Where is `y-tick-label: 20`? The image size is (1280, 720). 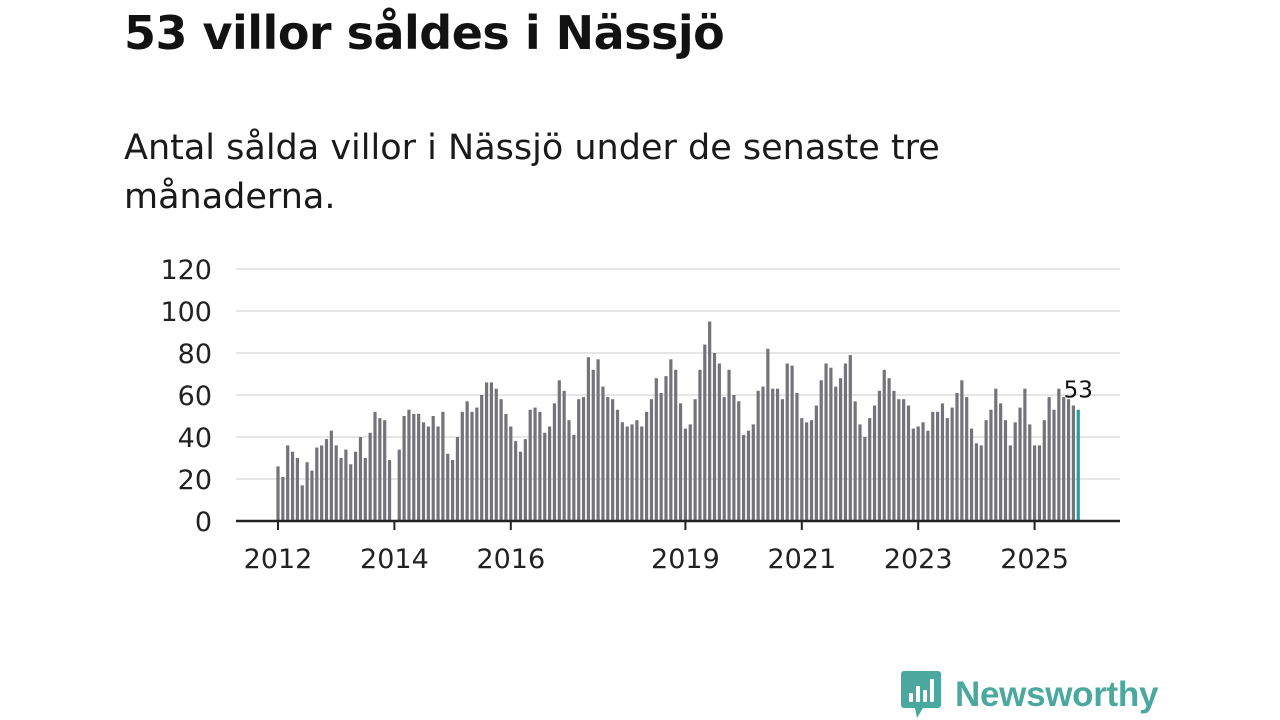 y-tick-label: 20 is located at coordinates (195, 480).